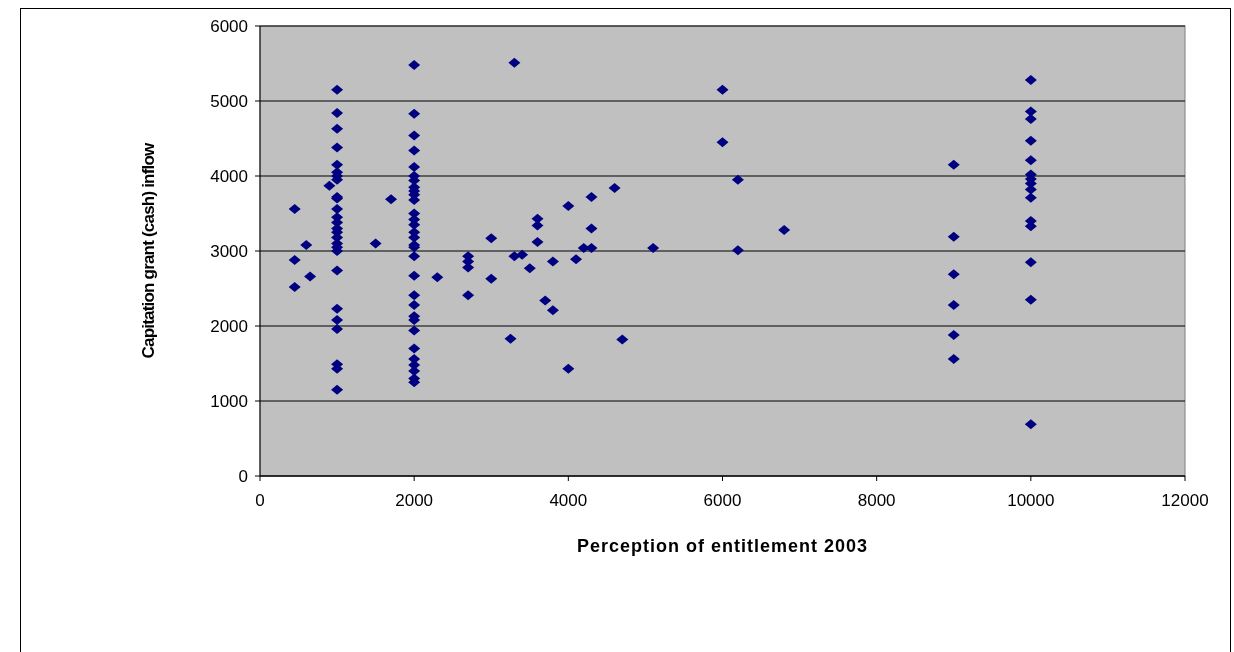 This screenshot has width=1234, height=652. What do you see at coordinates (243, 476) in the screenshot?
I see `y-tick-label: 0` at bounding box center [243, 476].